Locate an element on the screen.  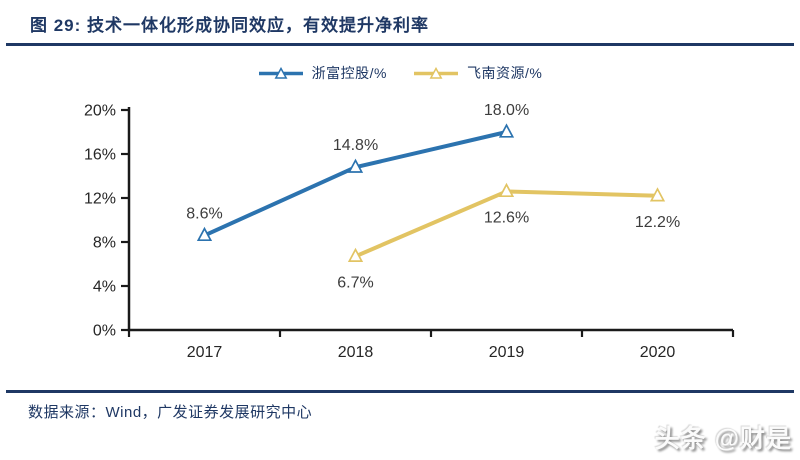
legend-label-zhefu-holdings: 浙富控股/% is located at coordinates (349, 73).